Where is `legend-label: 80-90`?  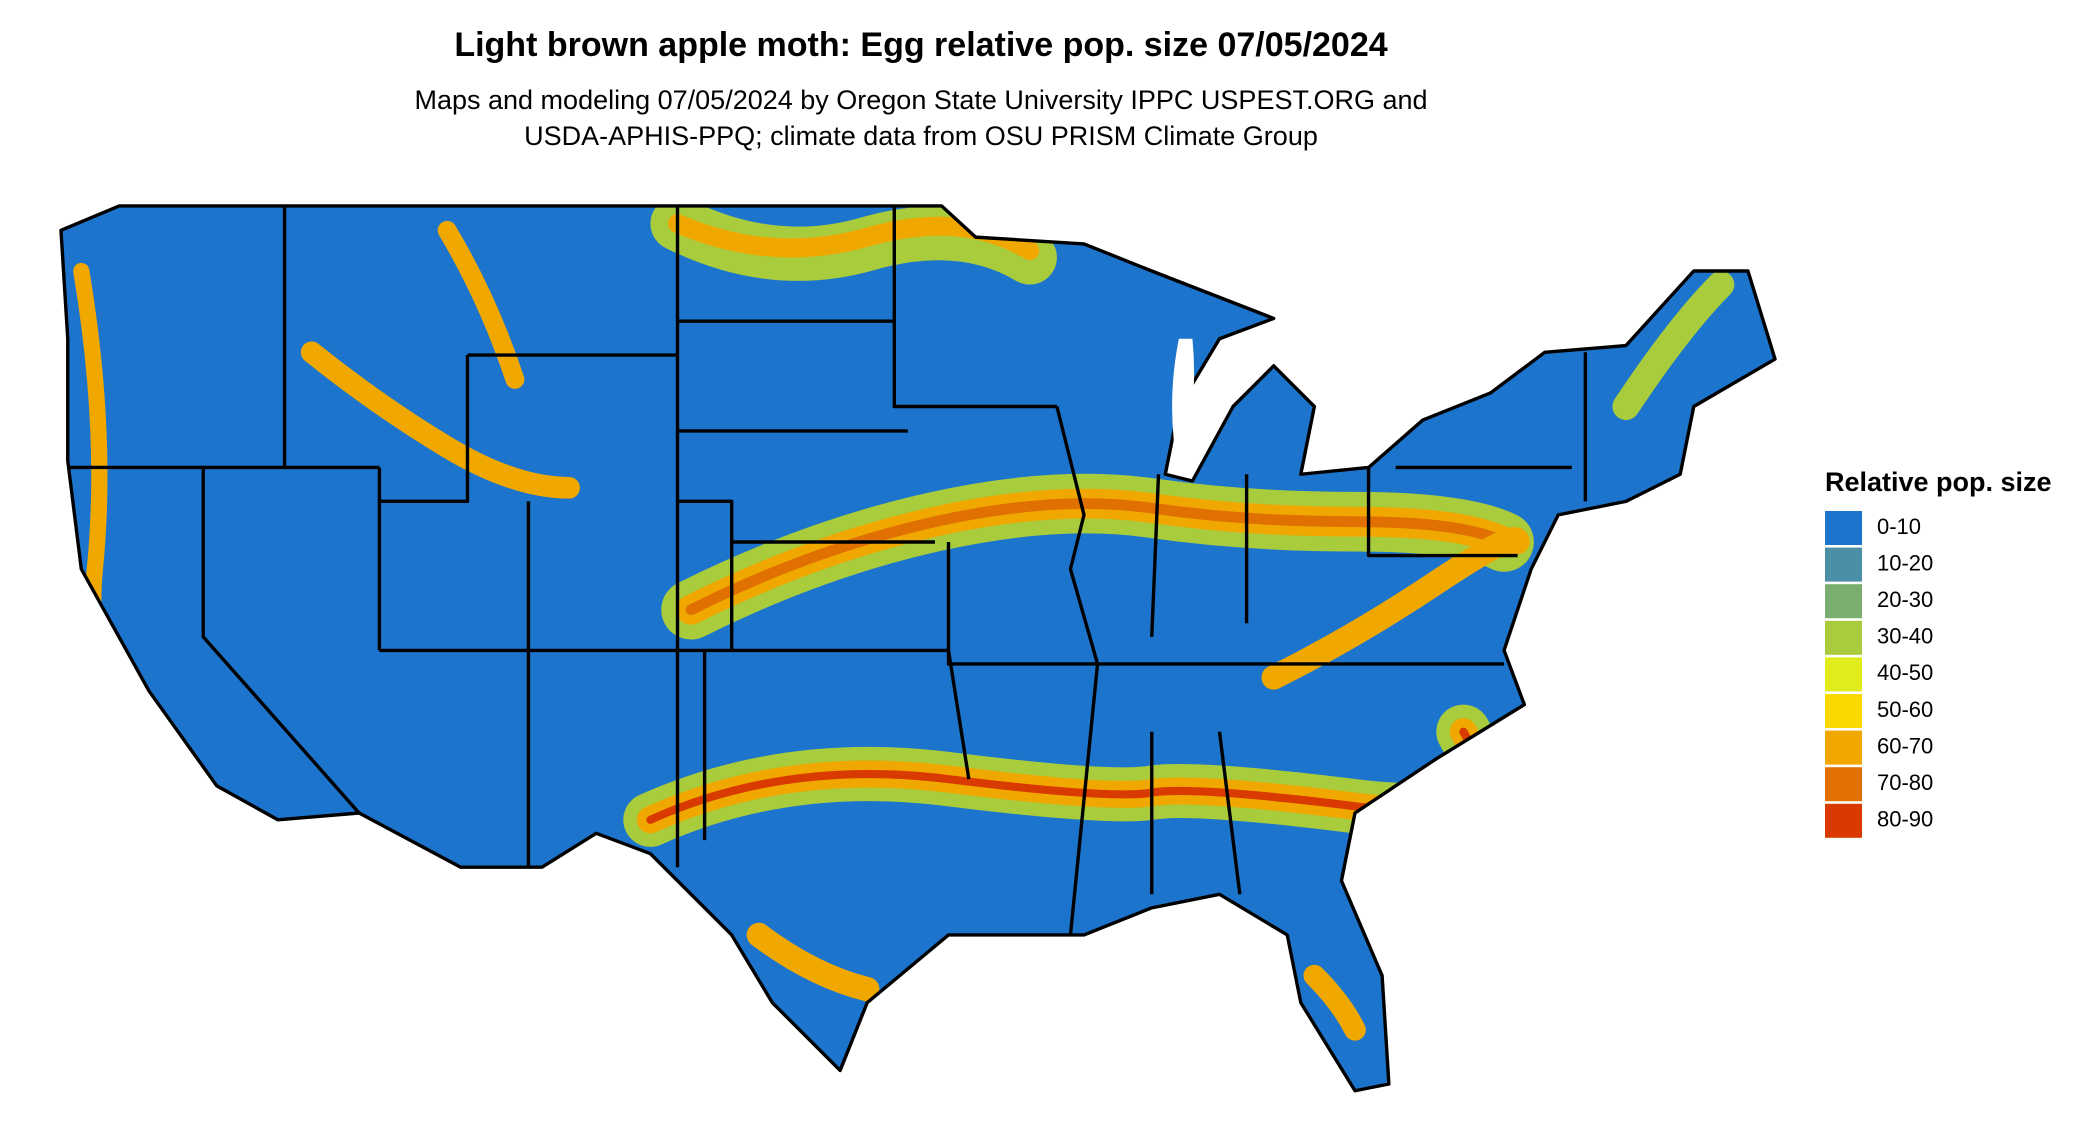 legend-label: 80-90 is located at coordinates (1905, 819).